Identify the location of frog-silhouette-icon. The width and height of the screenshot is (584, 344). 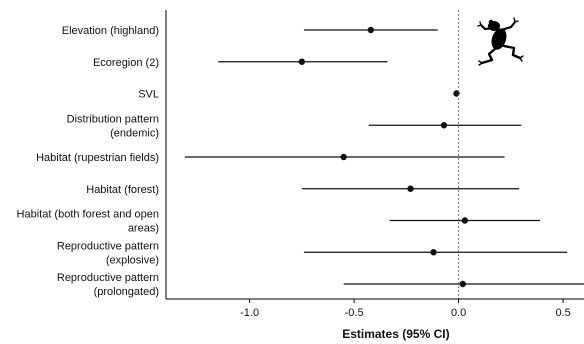
(500, 41).